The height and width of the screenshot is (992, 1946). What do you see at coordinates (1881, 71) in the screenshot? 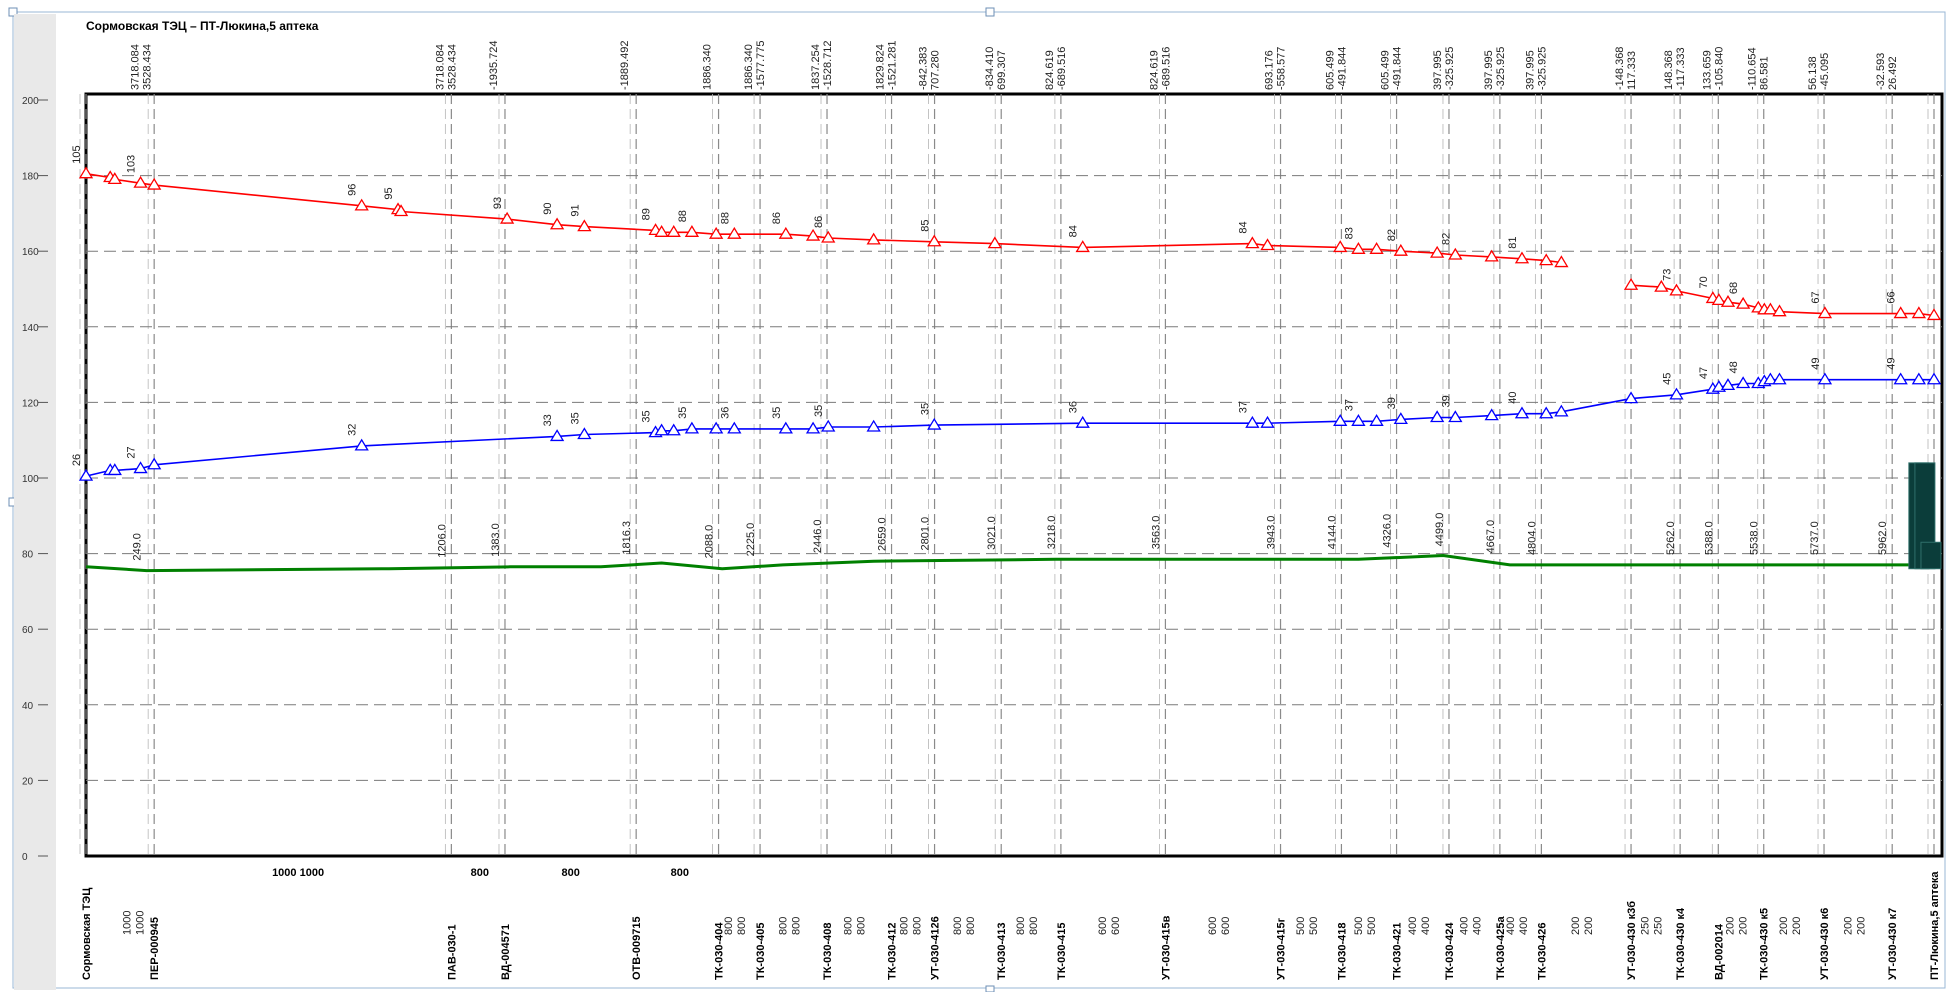
I see `top-label: -32.593` at bounding box center [1881, 71].